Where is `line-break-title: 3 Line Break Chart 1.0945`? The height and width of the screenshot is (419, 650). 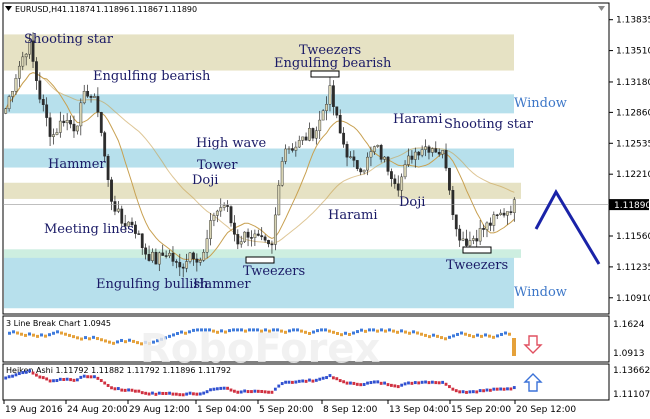 line-break-title: 3 Line Break Chart 1.0945 is located at coordinates (58, 323).